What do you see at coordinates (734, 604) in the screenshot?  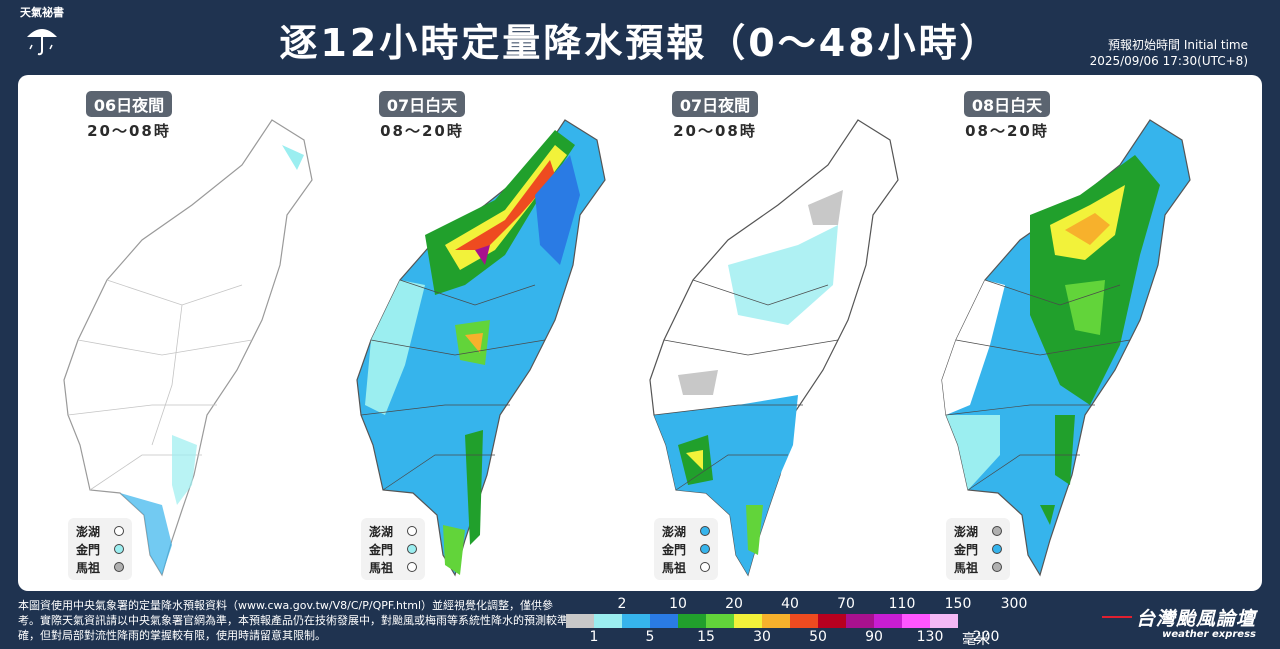 I see `scale-label-top: 20` at bounding box center [734, 604].